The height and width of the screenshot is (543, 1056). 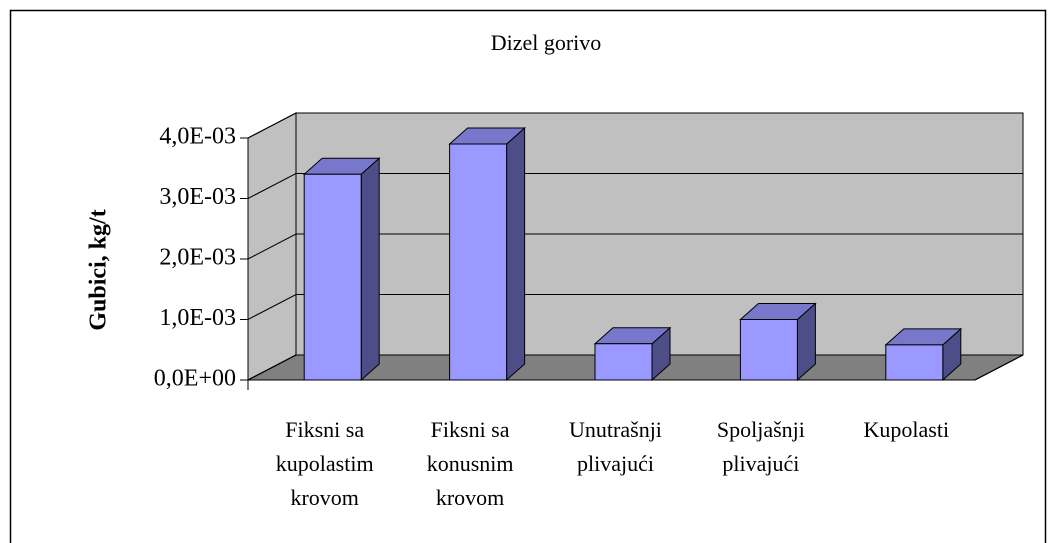 What do you see at coordinates (999, 367) in the screenshot?
I see `x-axis-depth` at bounding box center [999, 367].